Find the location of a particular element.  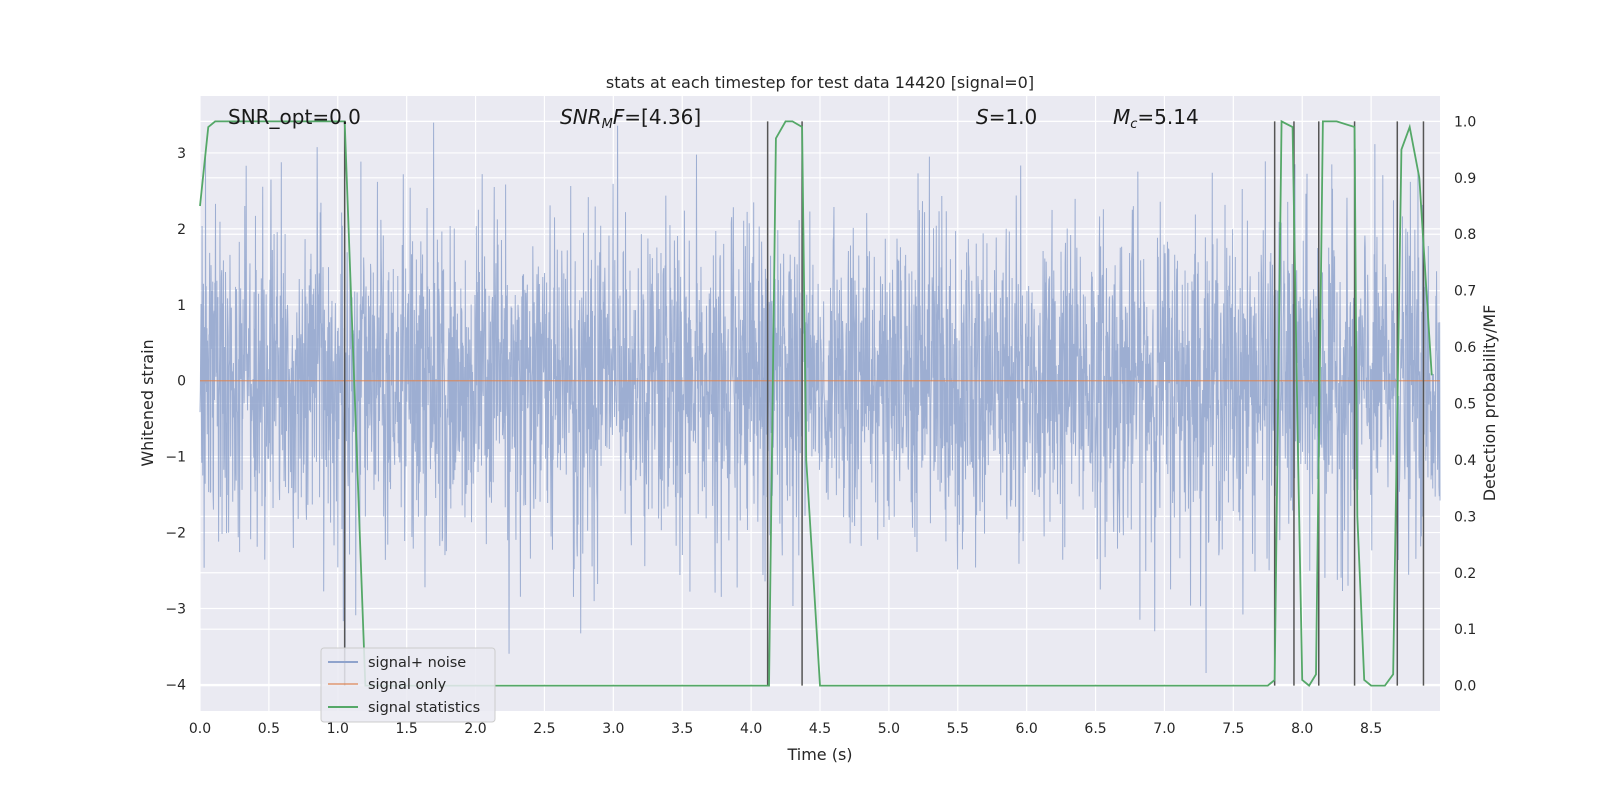

y-tick-labels: 3 2 1 0 −1 −2 −3 −4 is located at coordinates (175, 419).